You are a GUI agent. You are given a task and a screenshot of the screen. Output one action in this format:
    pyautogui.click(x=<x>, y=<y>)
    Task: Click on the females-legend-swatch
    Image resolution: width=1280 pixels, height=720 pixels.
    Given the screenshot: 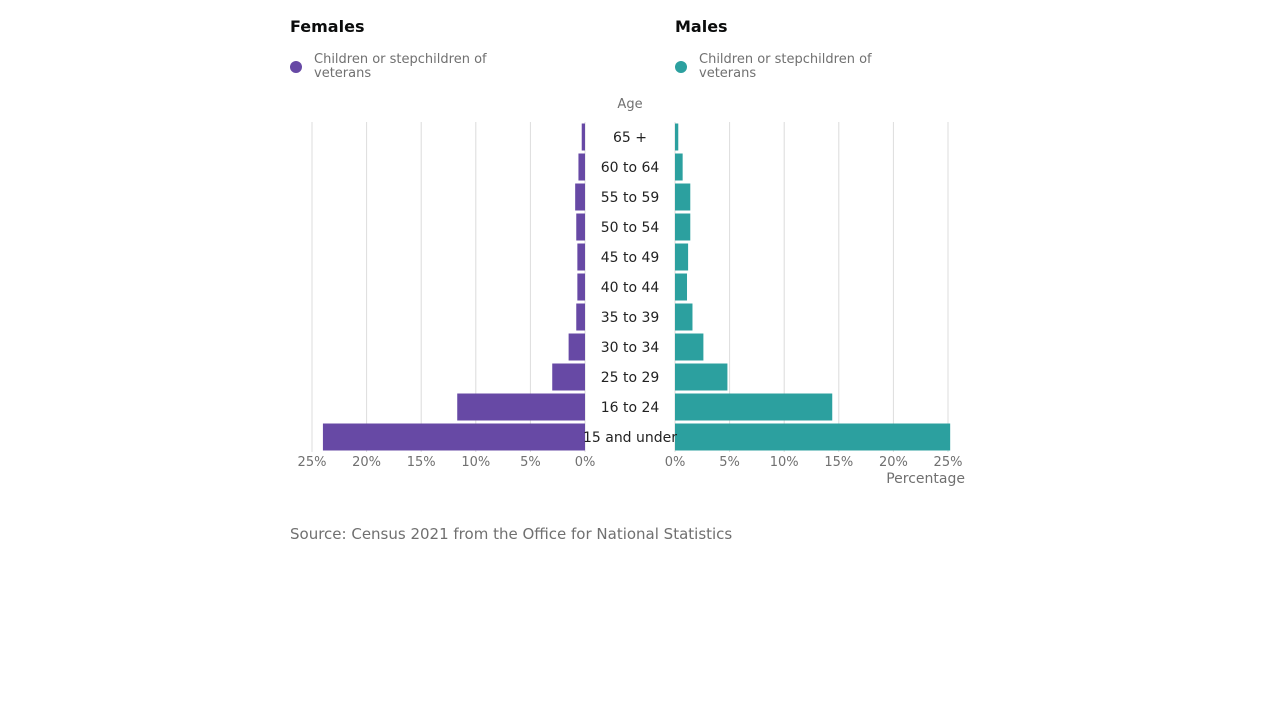 What is the action you would take?
    pyautogui.click(x=296, y=67)
    